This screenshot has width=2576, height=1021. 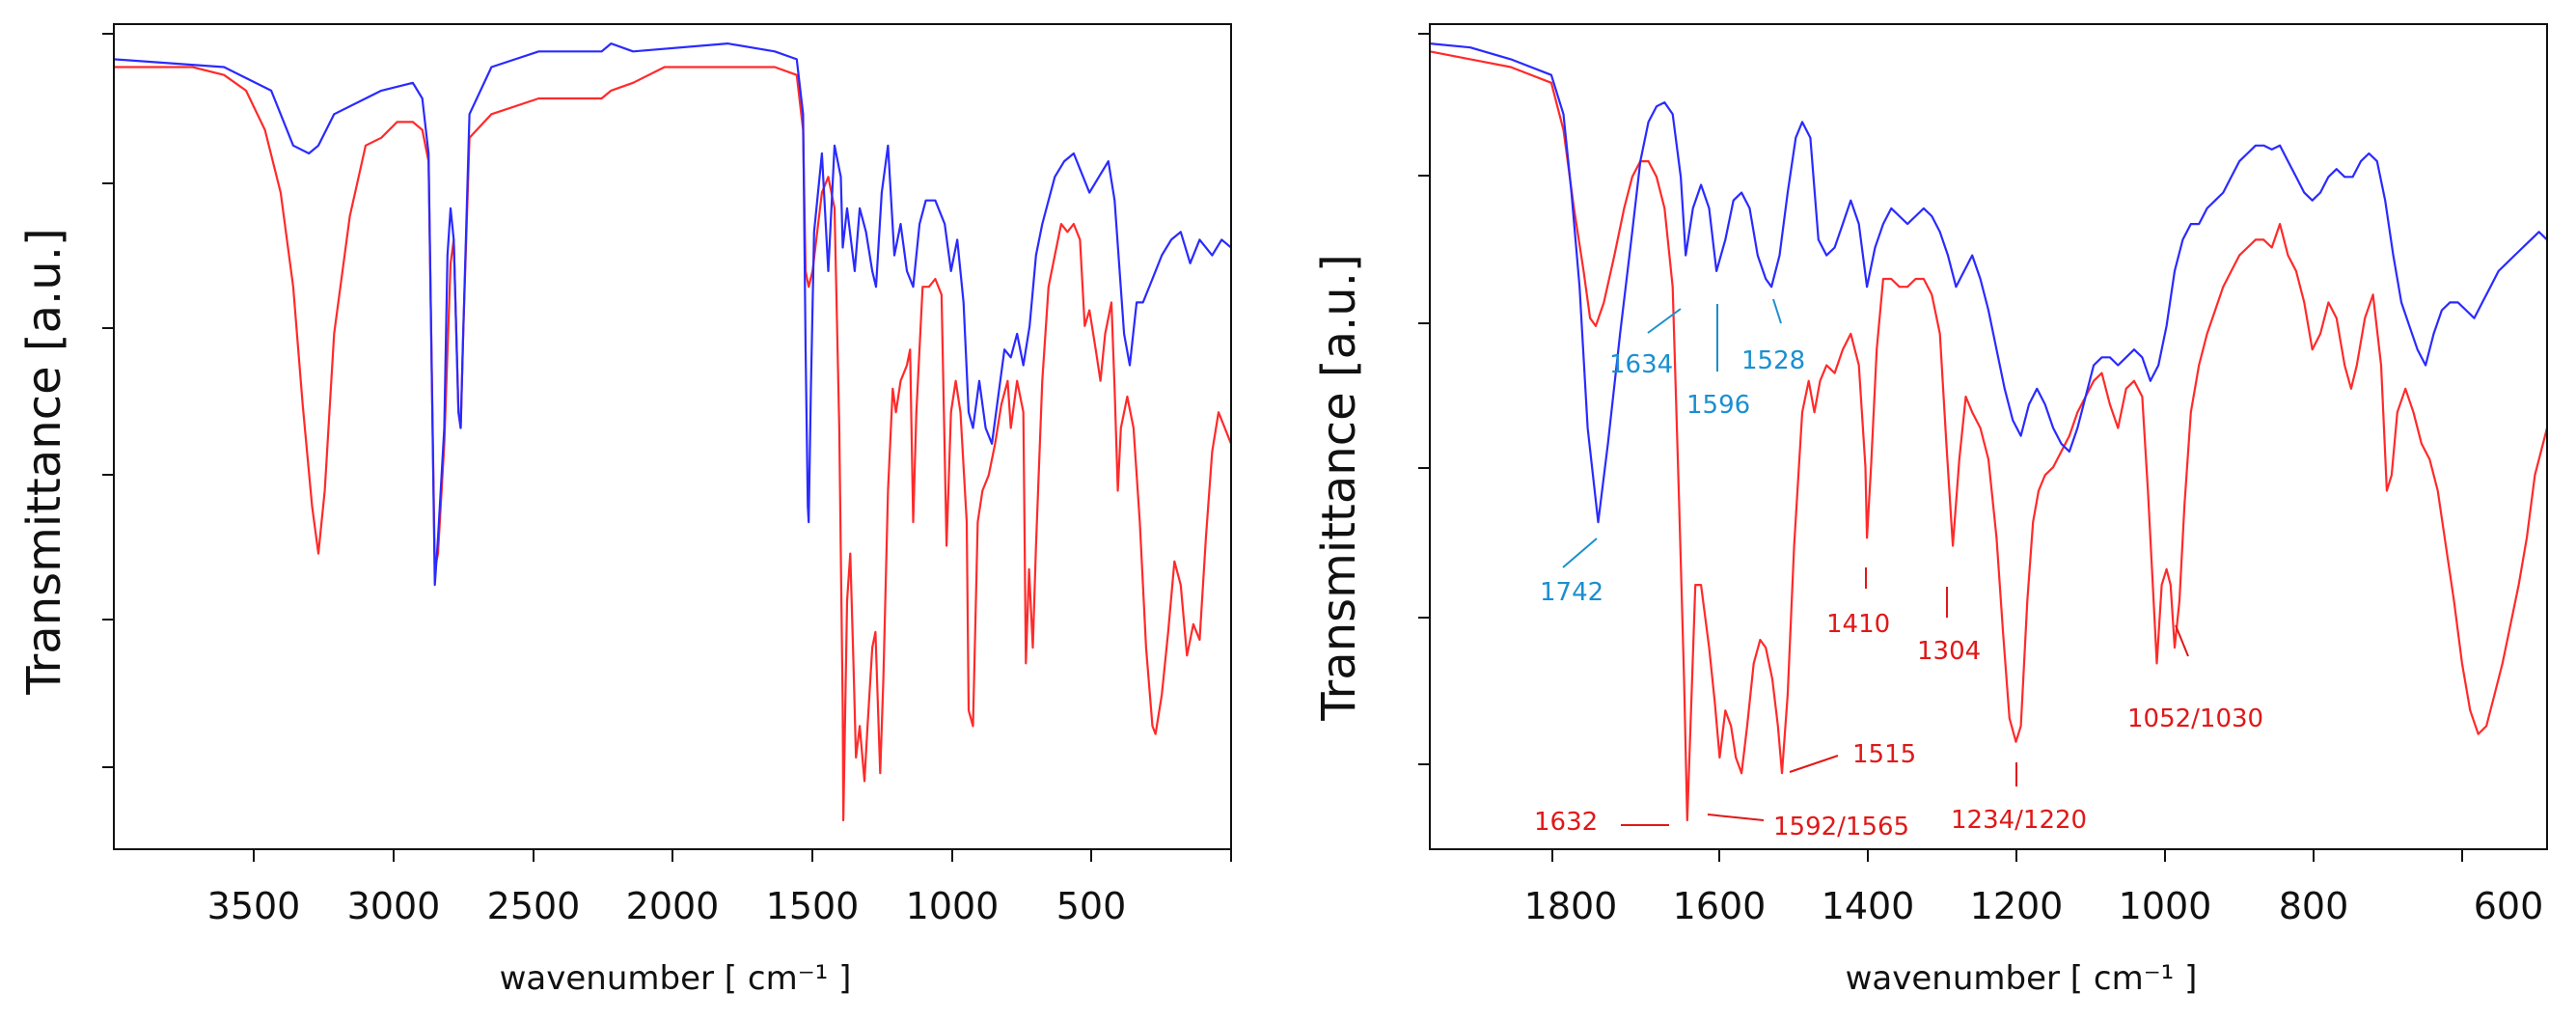 I want to click on left-y-ticks, so click(x=108, y=400).